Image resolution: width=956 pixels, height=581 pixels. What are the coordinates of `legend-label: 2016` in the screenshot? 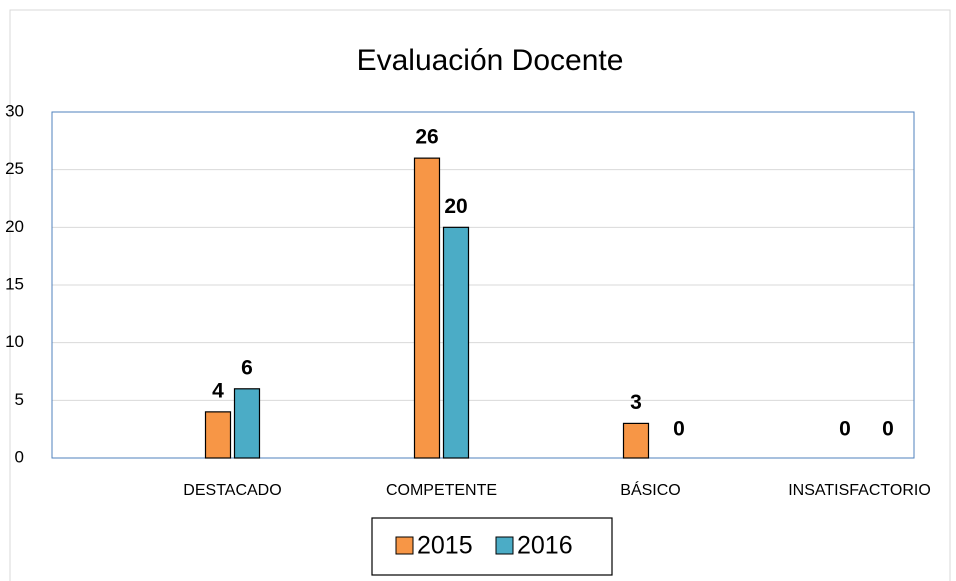 It's located at (545, 546).